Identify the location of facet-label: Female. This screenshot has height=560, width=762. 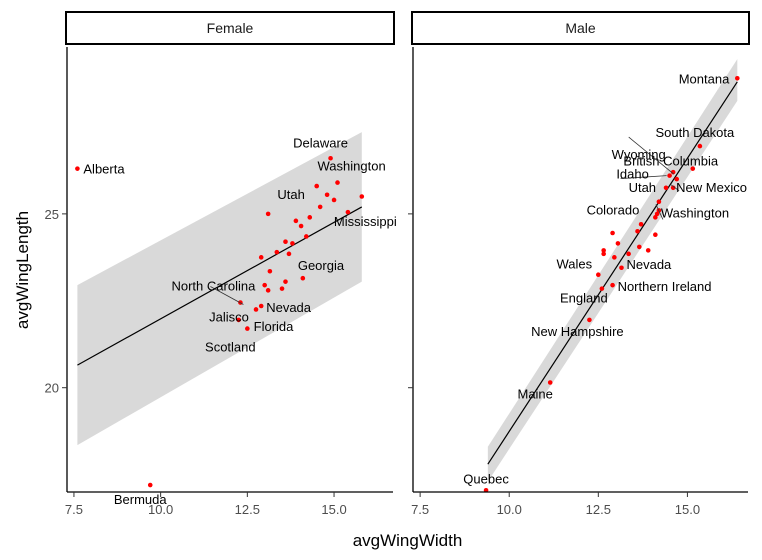
(230, 28).